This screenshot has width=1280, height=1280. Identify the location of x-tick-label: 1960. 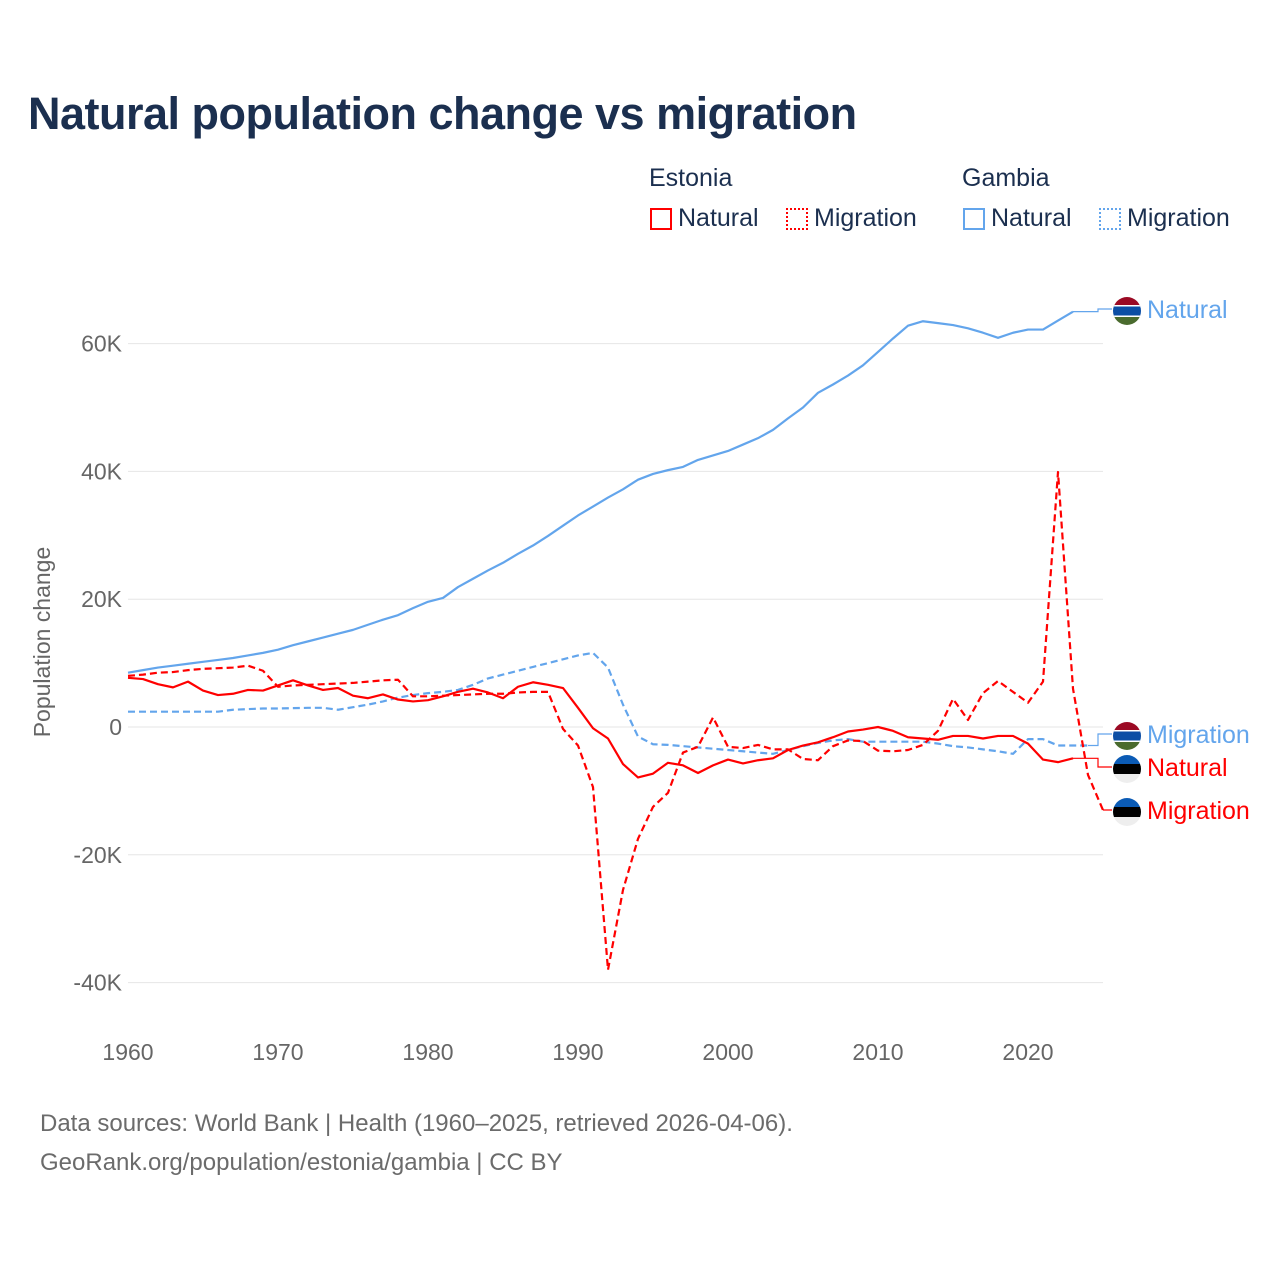
(127, 1052).